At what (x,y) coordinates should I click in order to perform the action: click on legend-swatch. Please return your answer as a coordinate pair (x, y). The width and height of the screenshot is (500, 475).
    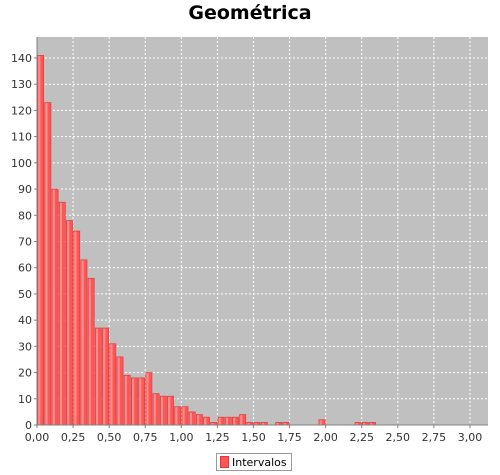
    Looking at the image, I should click on (224, 462).